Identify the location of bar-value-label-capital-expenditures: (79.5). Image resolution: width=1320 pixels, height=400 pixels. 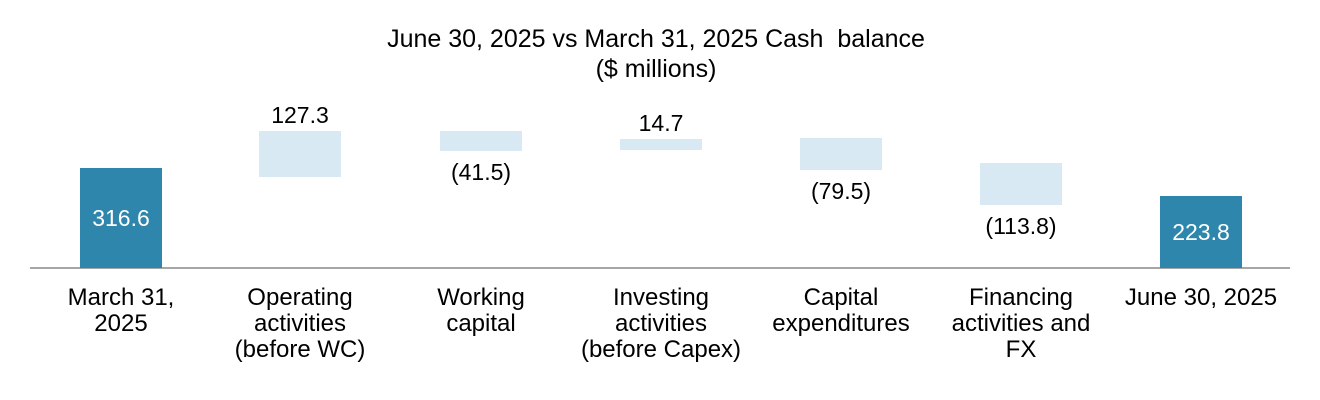
(841, 191).